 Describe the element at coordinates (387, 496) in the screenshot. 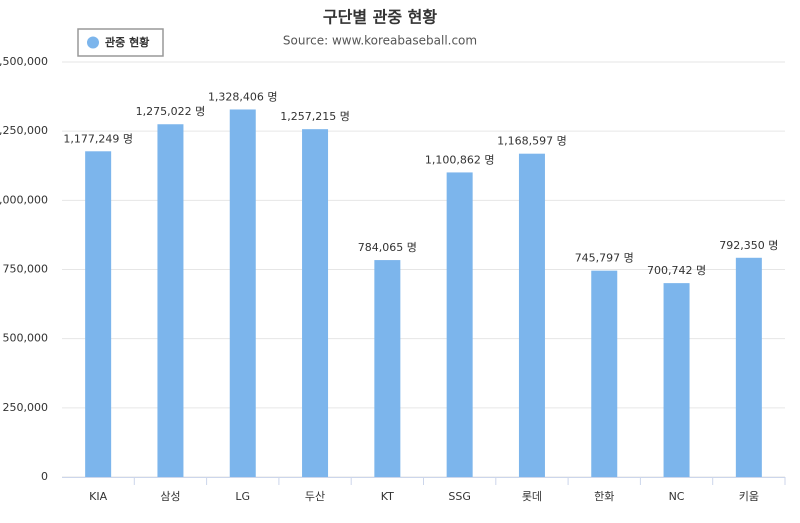

I see `x-tick-label: KT` at that location.